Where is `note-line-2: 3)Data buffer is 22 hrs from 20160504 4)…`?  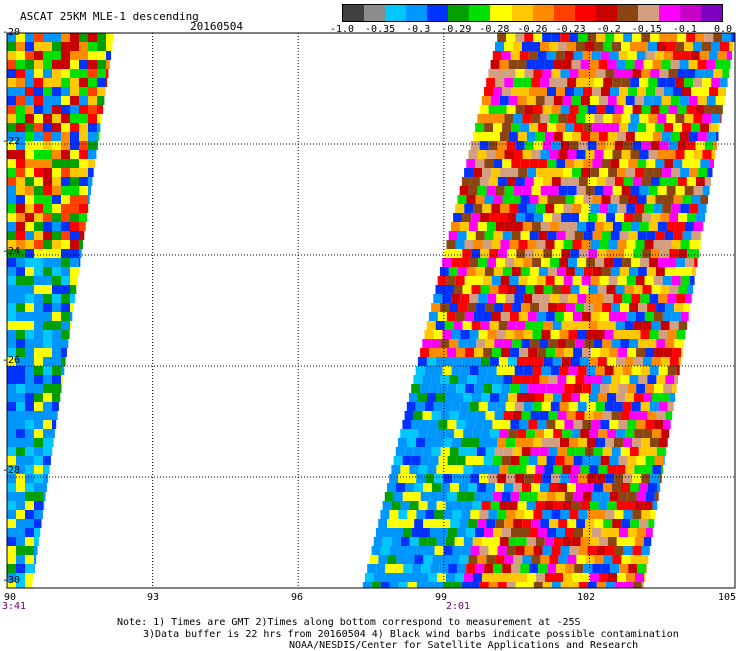 note-line-2: 3)Data buffer is 22 hrs from 20160504 4)… is located at coordinates (411, 634).